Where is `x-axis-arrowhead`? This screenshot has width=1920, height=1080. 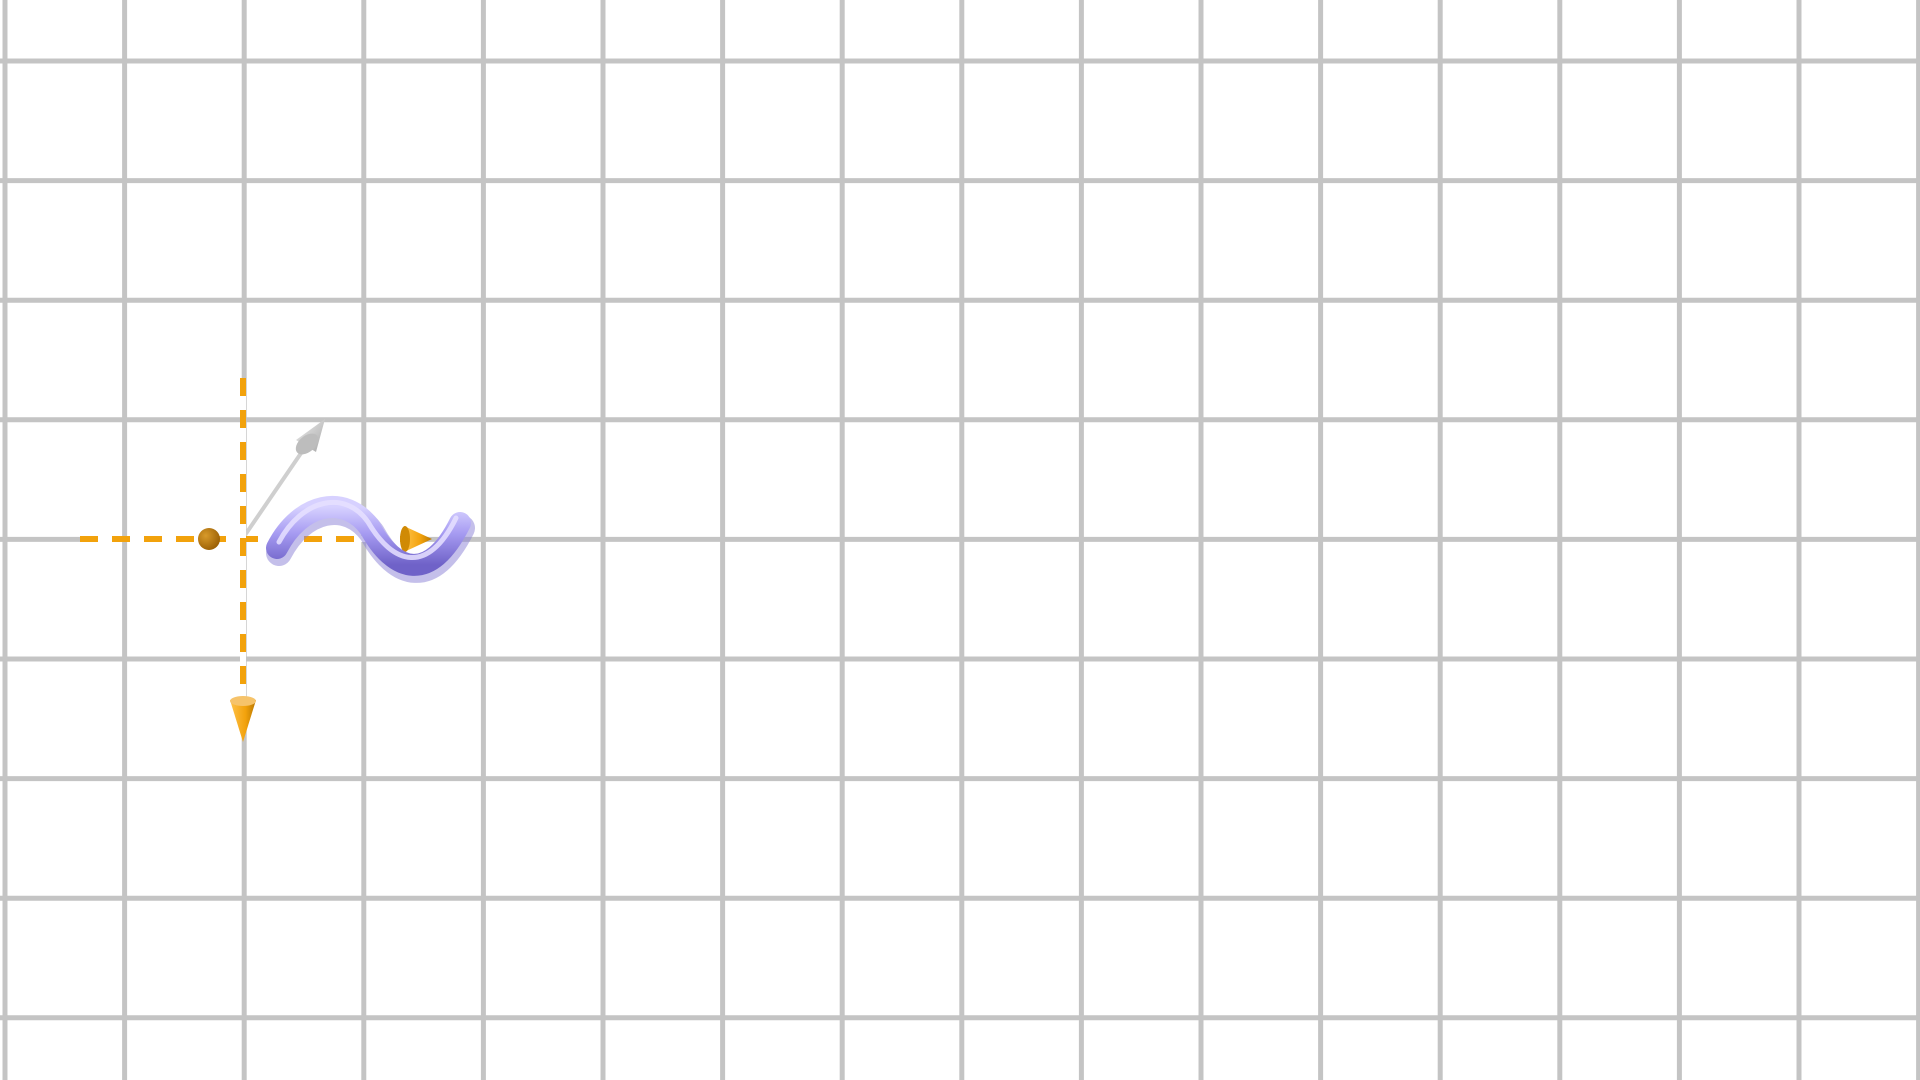
x-axis-arrowhead is located at coordinates (416, 539).